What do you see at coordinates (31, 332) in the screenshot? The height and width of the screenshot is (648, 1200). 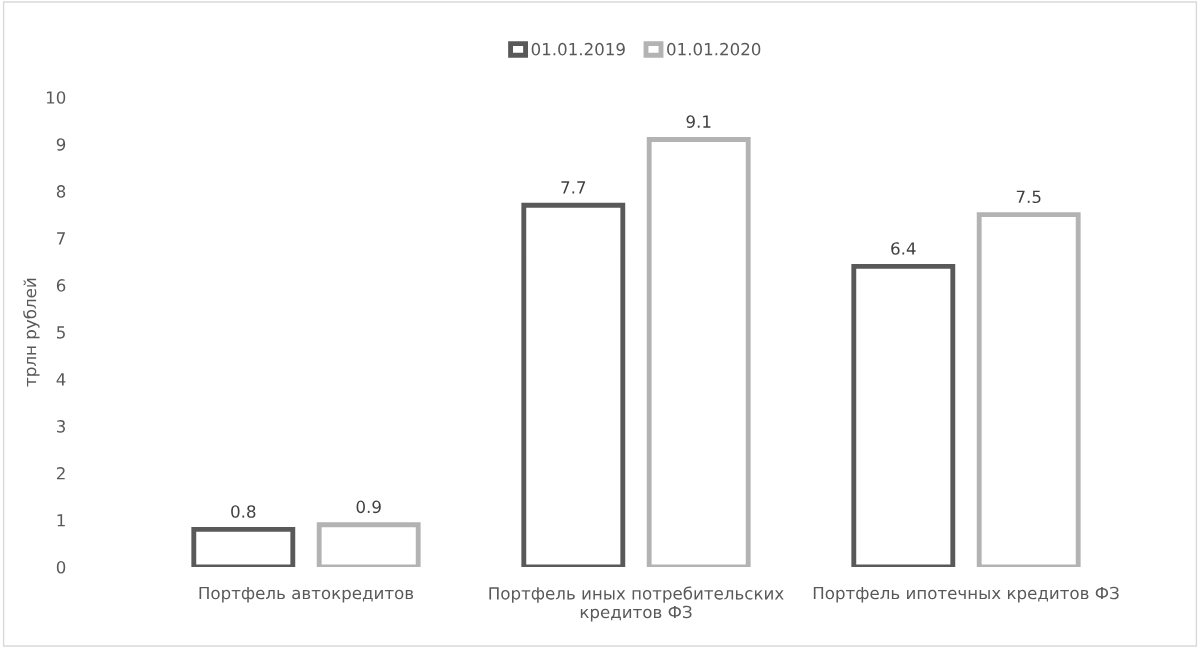 I see `y-axis-title: трлн рублей` at bounding box center [31, 332].